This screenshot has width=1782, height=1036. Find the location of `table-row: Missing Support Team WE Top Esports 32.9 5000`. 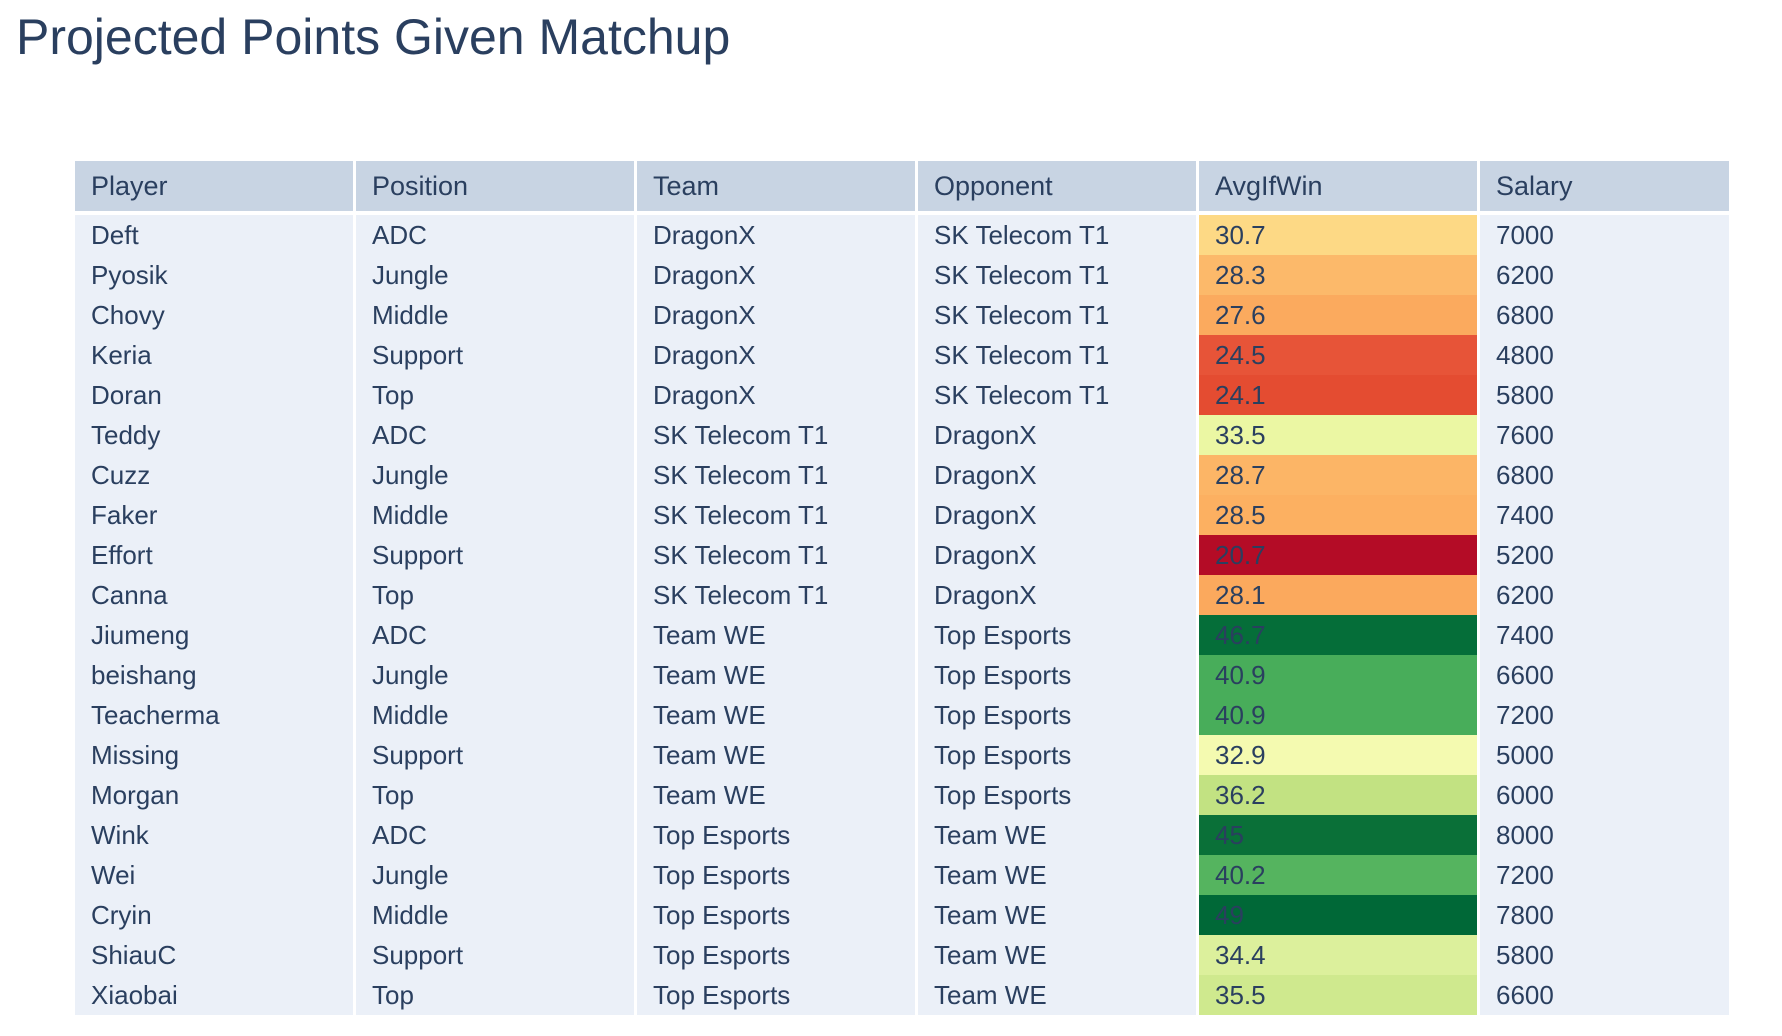

table-row: Missing Support Team WE Top Esports 32.9 5000 is located at coordinates (903, 755).